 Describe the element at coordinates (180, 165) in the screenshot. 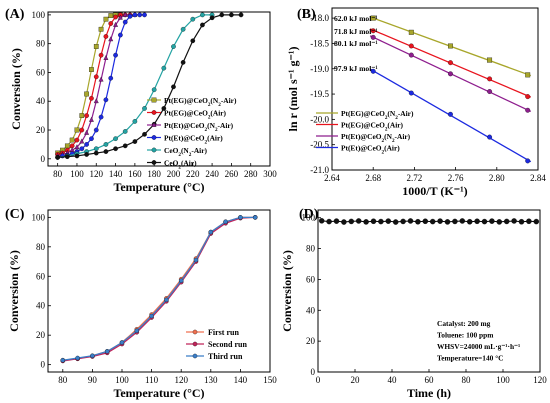

I see `legend-entry: CeO2(Air)` at that location.